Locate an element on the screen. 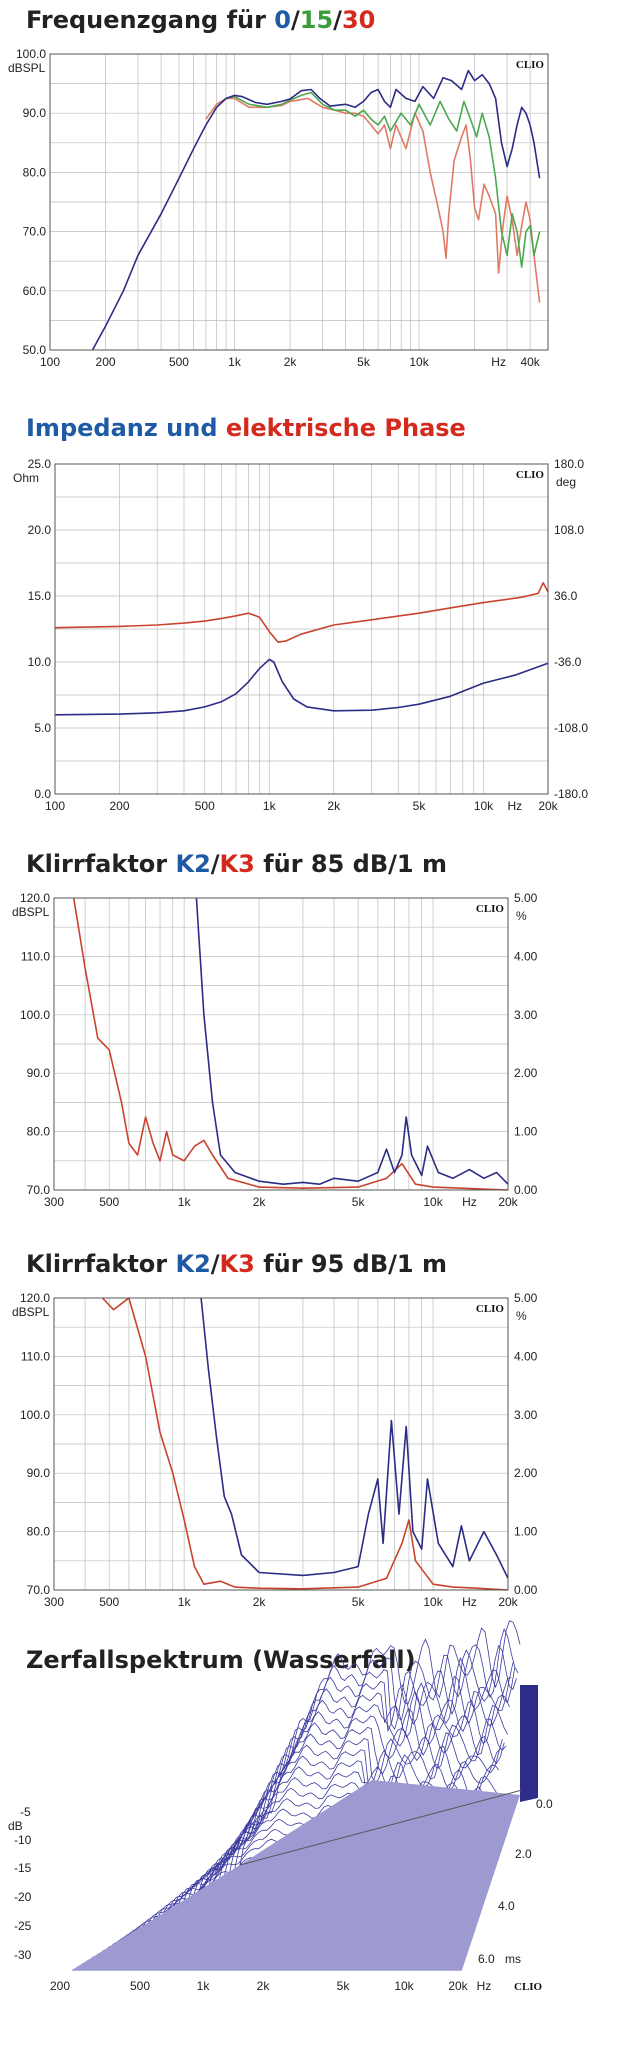 The width and height of the screenshot is (621, 2048). db-tick-label: -10 is located at coordinates (23, 1840).